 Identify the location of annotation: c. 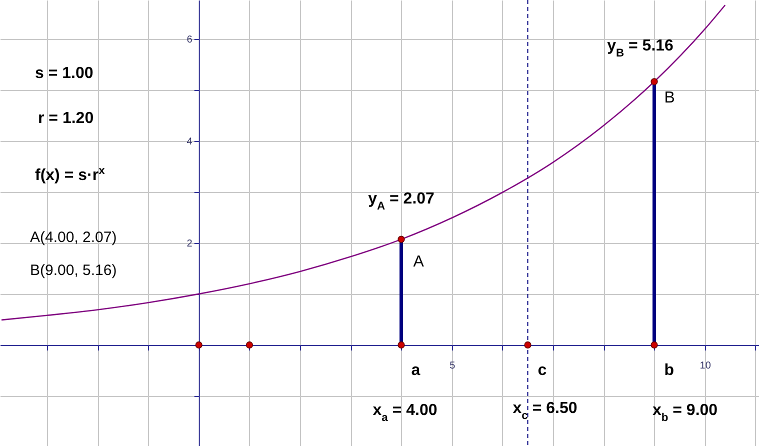
(542, 370).